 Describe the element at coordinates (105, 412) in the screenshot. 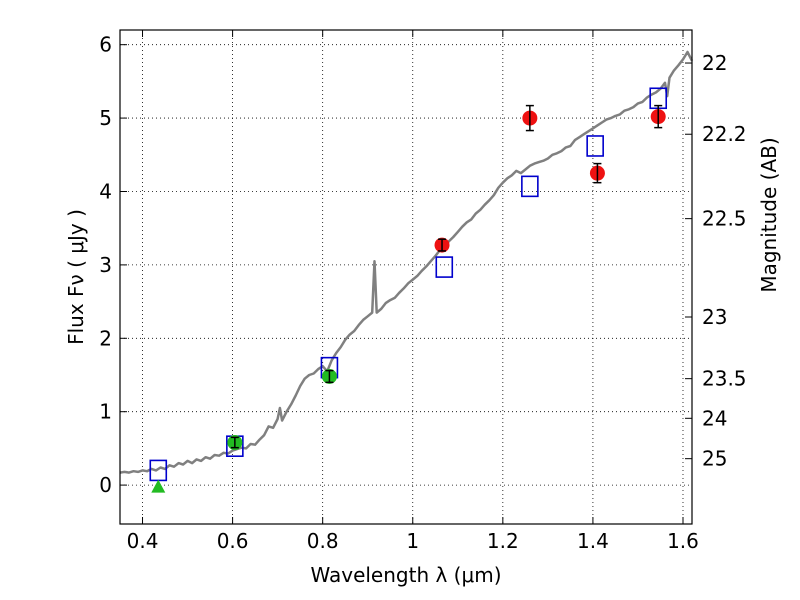

I see `y-tick-label: 1` at that location.